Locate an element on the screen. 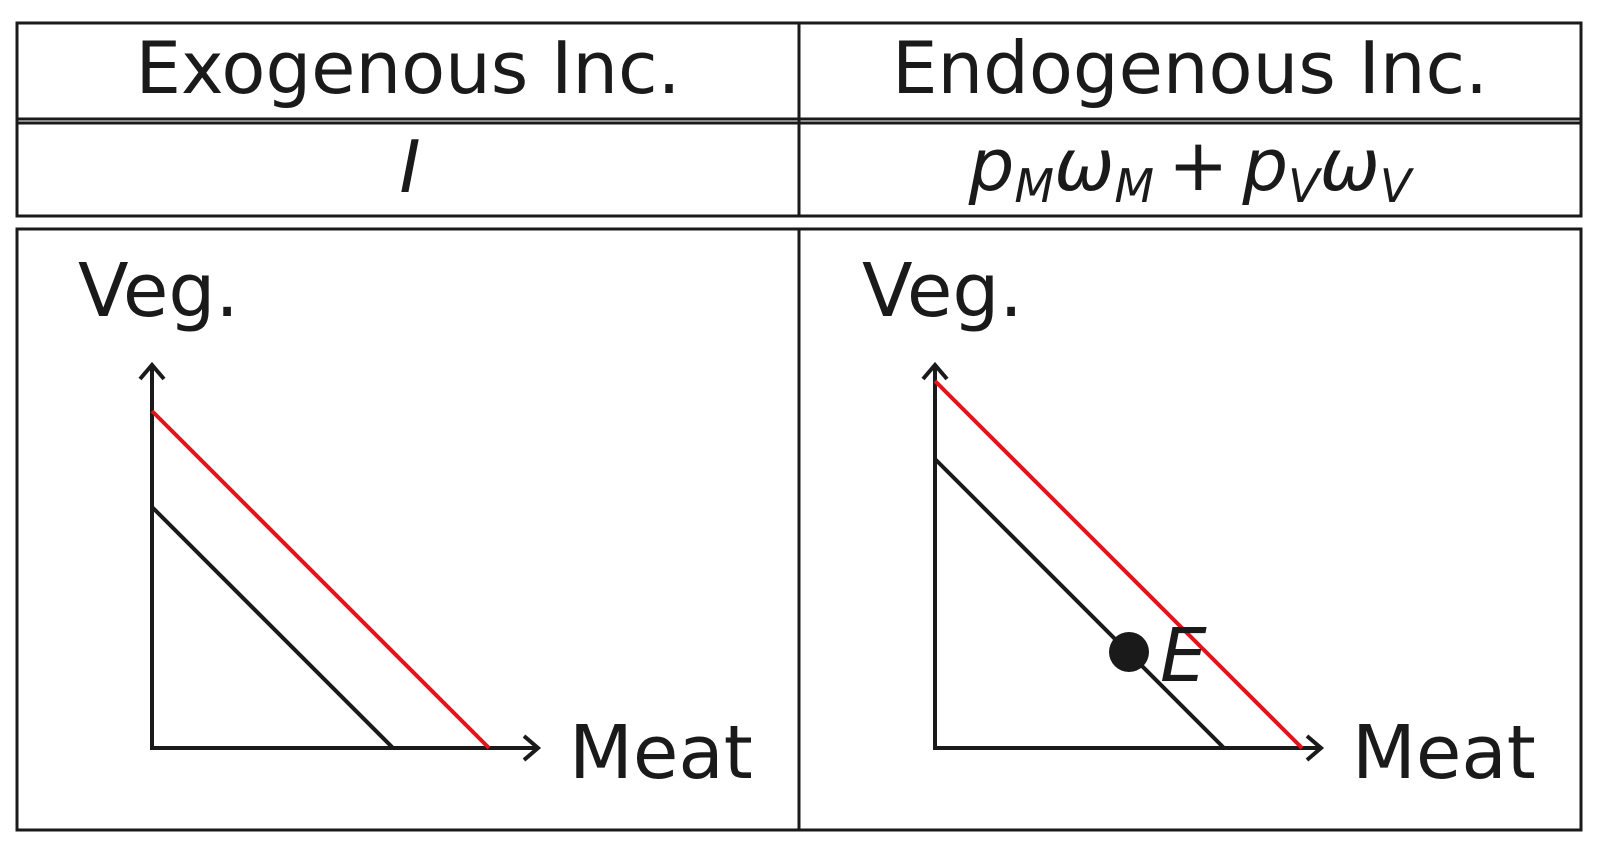 This screenshot has width=1598, height=862. header-exogenous-income: Exogenous Inc. is located at coordinates (408, 68).